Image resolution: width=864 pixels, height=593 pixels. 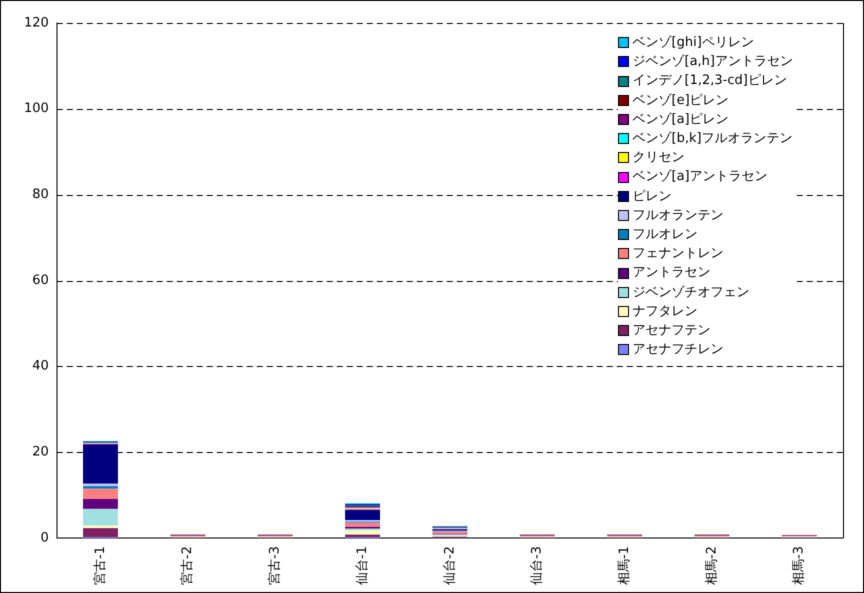 What do you see at coordinates (700, 177) in the screenshot?
I see `legend-label: ベンゾ[a]アントラセン` at bounding box center [700, 177].